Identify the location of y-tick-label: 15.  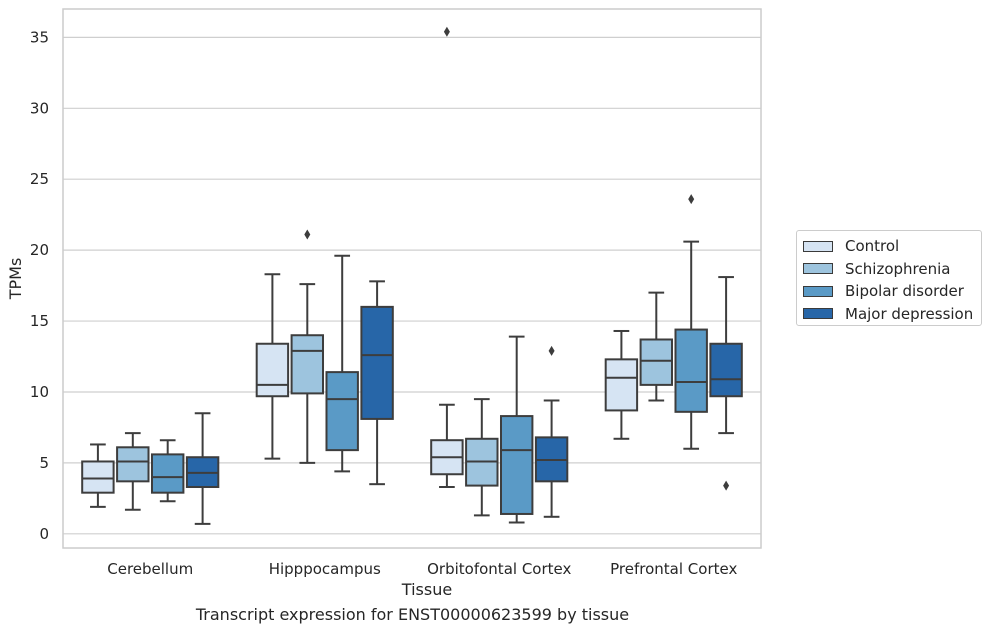
(39, 321).